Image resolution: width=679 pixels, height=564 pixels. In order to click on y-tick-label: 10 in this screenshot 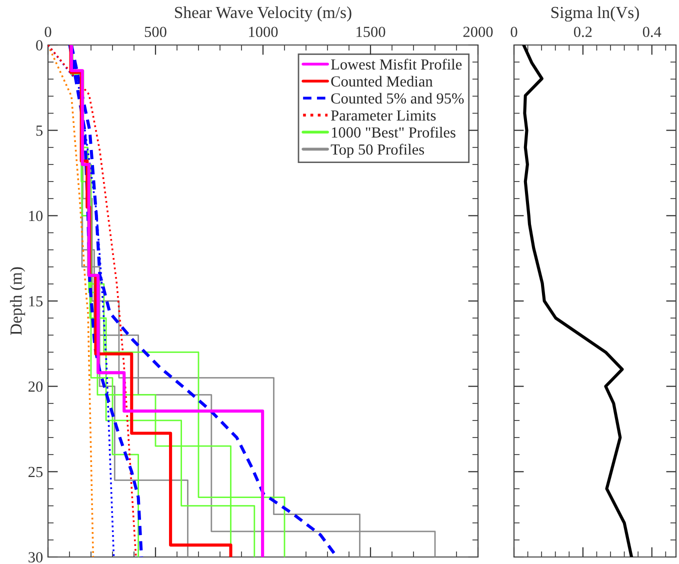, I will do `click(36, 216)`.